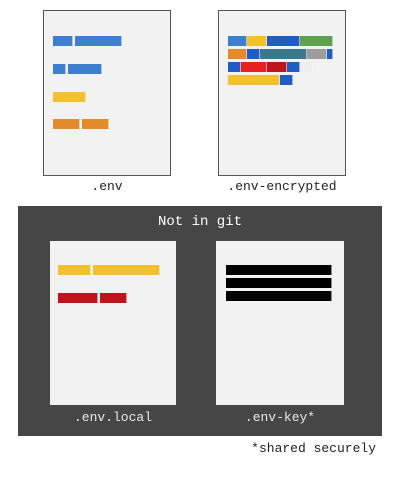 The image size is (408, 477). What do you see at coordinates (78, 298) in the screenshot?
I see `env-local-line-2-key` at bounding box center [78, 298].